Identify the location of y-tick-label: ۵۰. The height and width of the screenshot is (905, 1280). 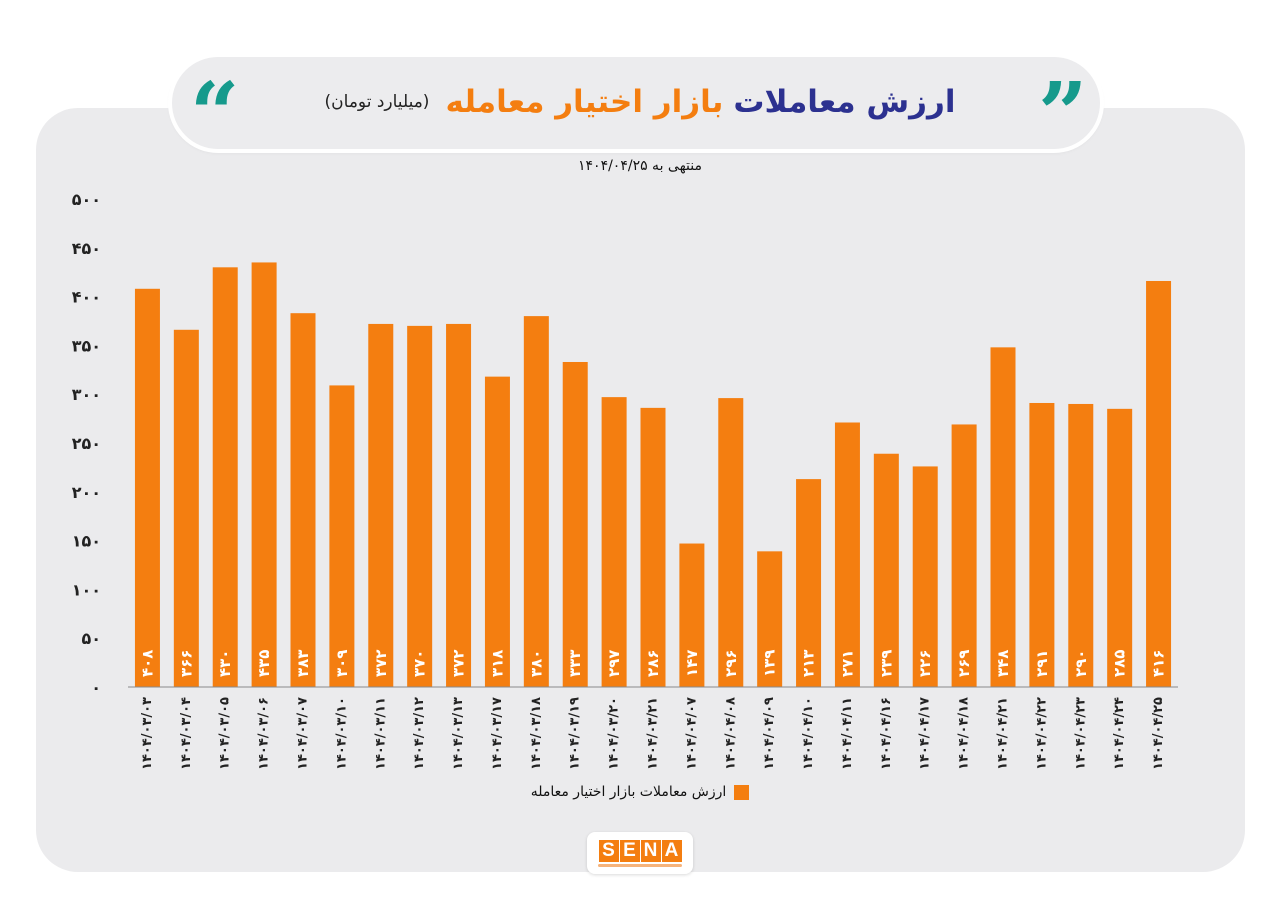
(91, 638).